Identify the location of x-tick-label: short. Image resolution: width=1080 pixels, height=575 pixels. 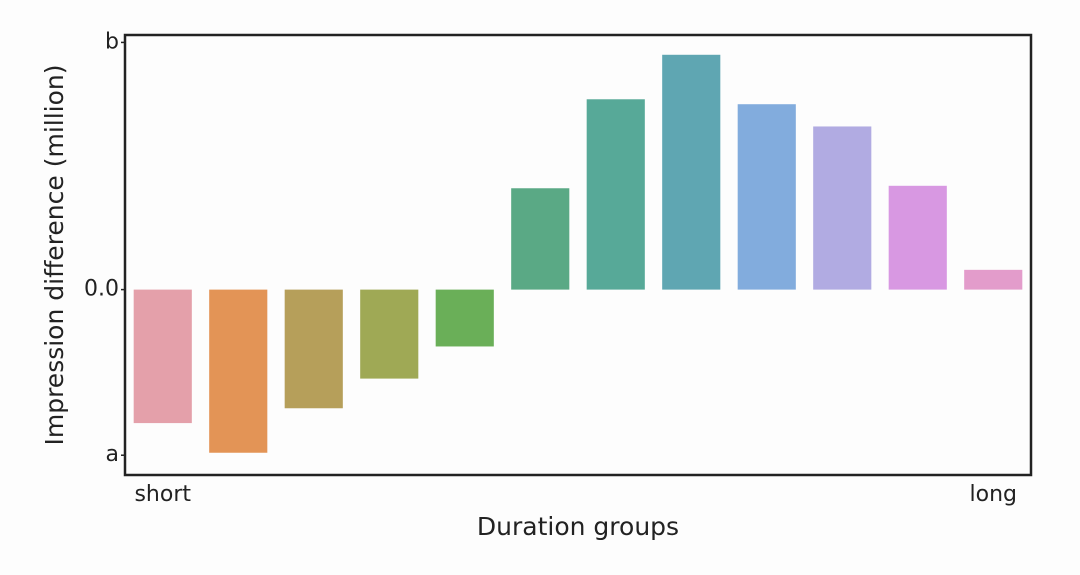
(162, 494).